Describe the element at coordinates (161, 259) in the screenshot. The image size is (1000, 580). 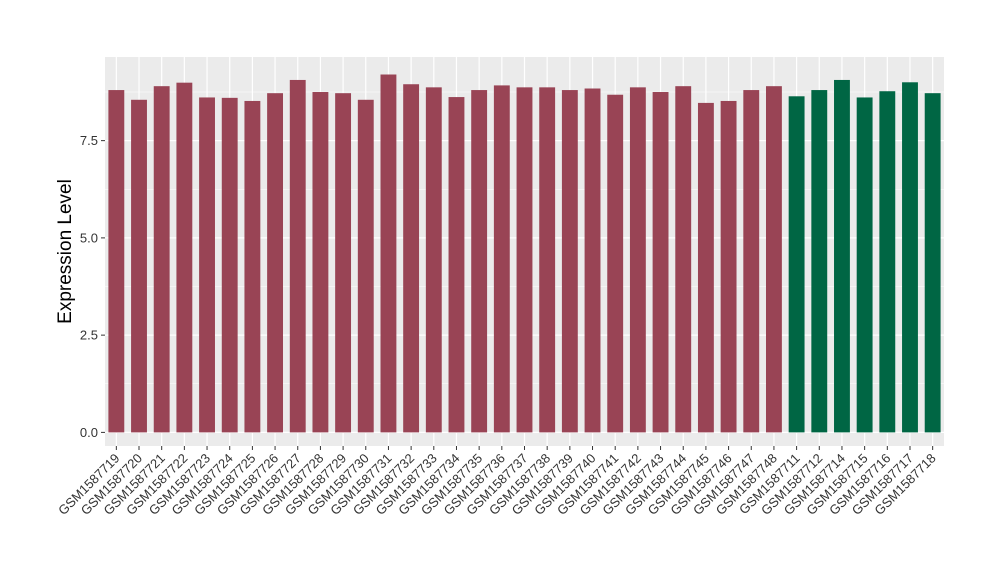
I see `bar-GSM1587721` at that location.